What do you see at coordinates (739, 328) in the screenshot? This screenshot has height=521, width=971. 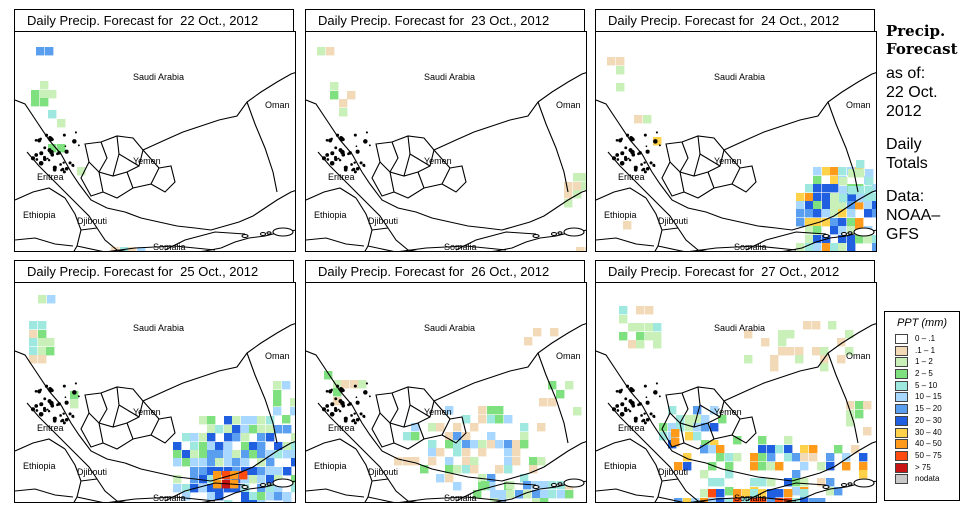 I see `map-label-saudi: Saudi Arabia` at bounding box center [739, 328].